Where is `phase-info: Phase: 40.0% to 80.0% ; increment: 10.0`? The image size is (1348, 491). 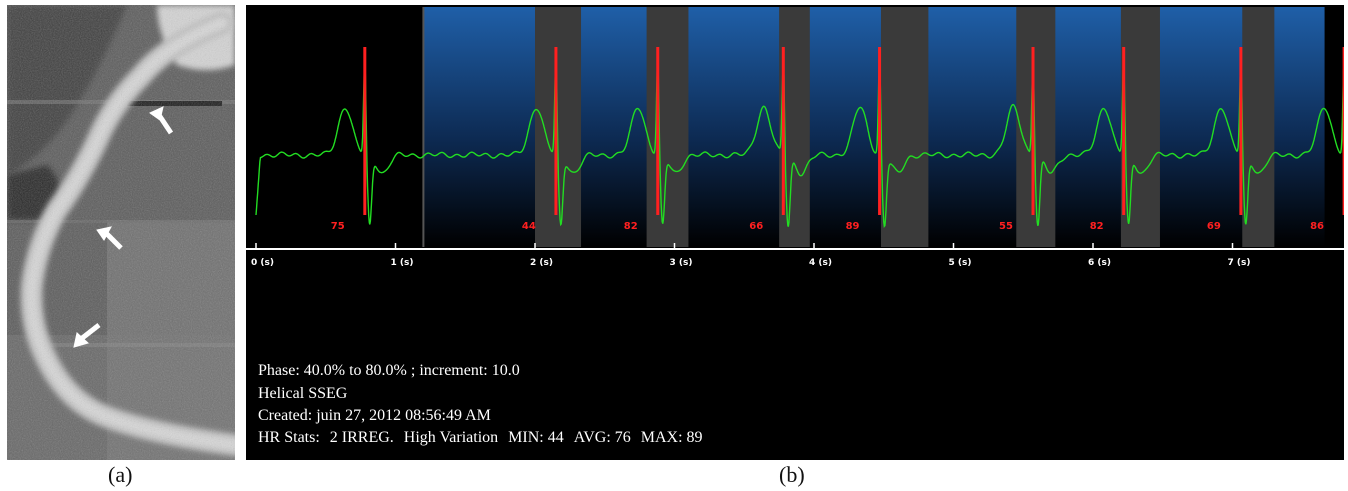
phase-info: Phase: 40.0% to 80.0% ; increment: 10.0 is located at coordinates (389, 370).